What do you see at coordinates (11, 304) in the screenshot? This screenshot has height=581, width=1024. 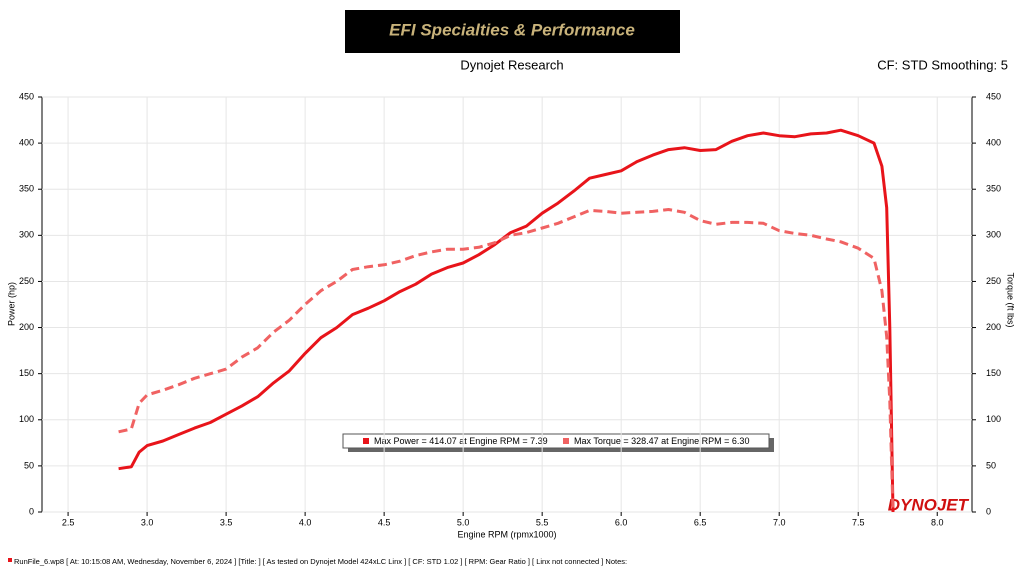 I see `y-axis-label: Power (hp)` at bounding box center [11, 304].